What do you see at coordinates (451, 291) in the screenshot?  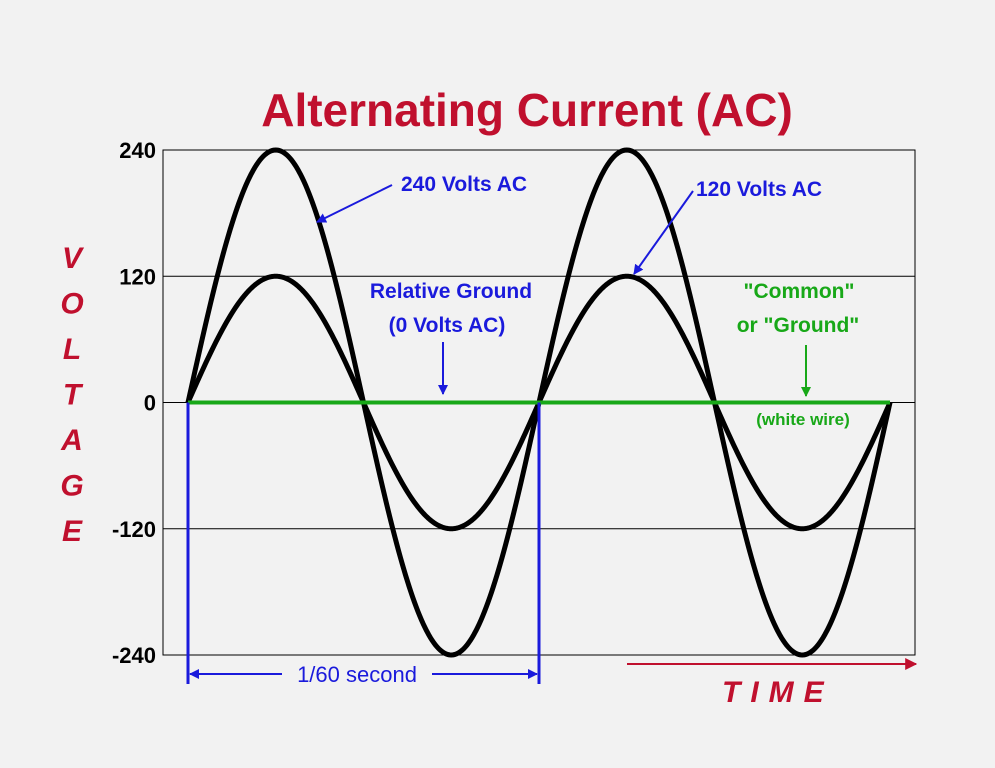 I see `annotation-relative-ground: Relative Ground` at bounding box center [451, 291].